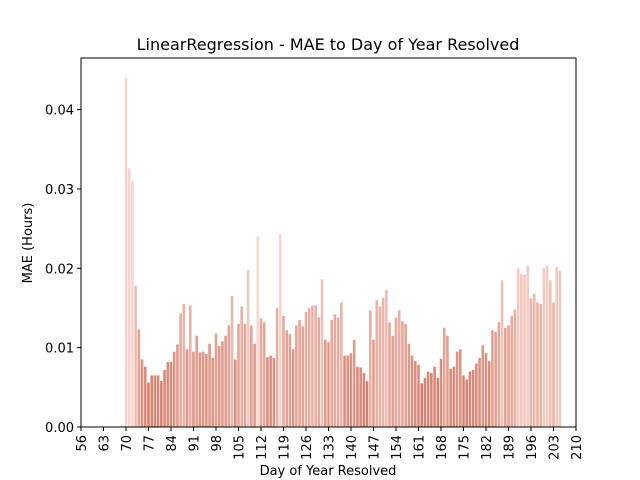  Describe the element at coordinates (82, 443) in the screenshot. I see `x-tick-label: 56` at that location.